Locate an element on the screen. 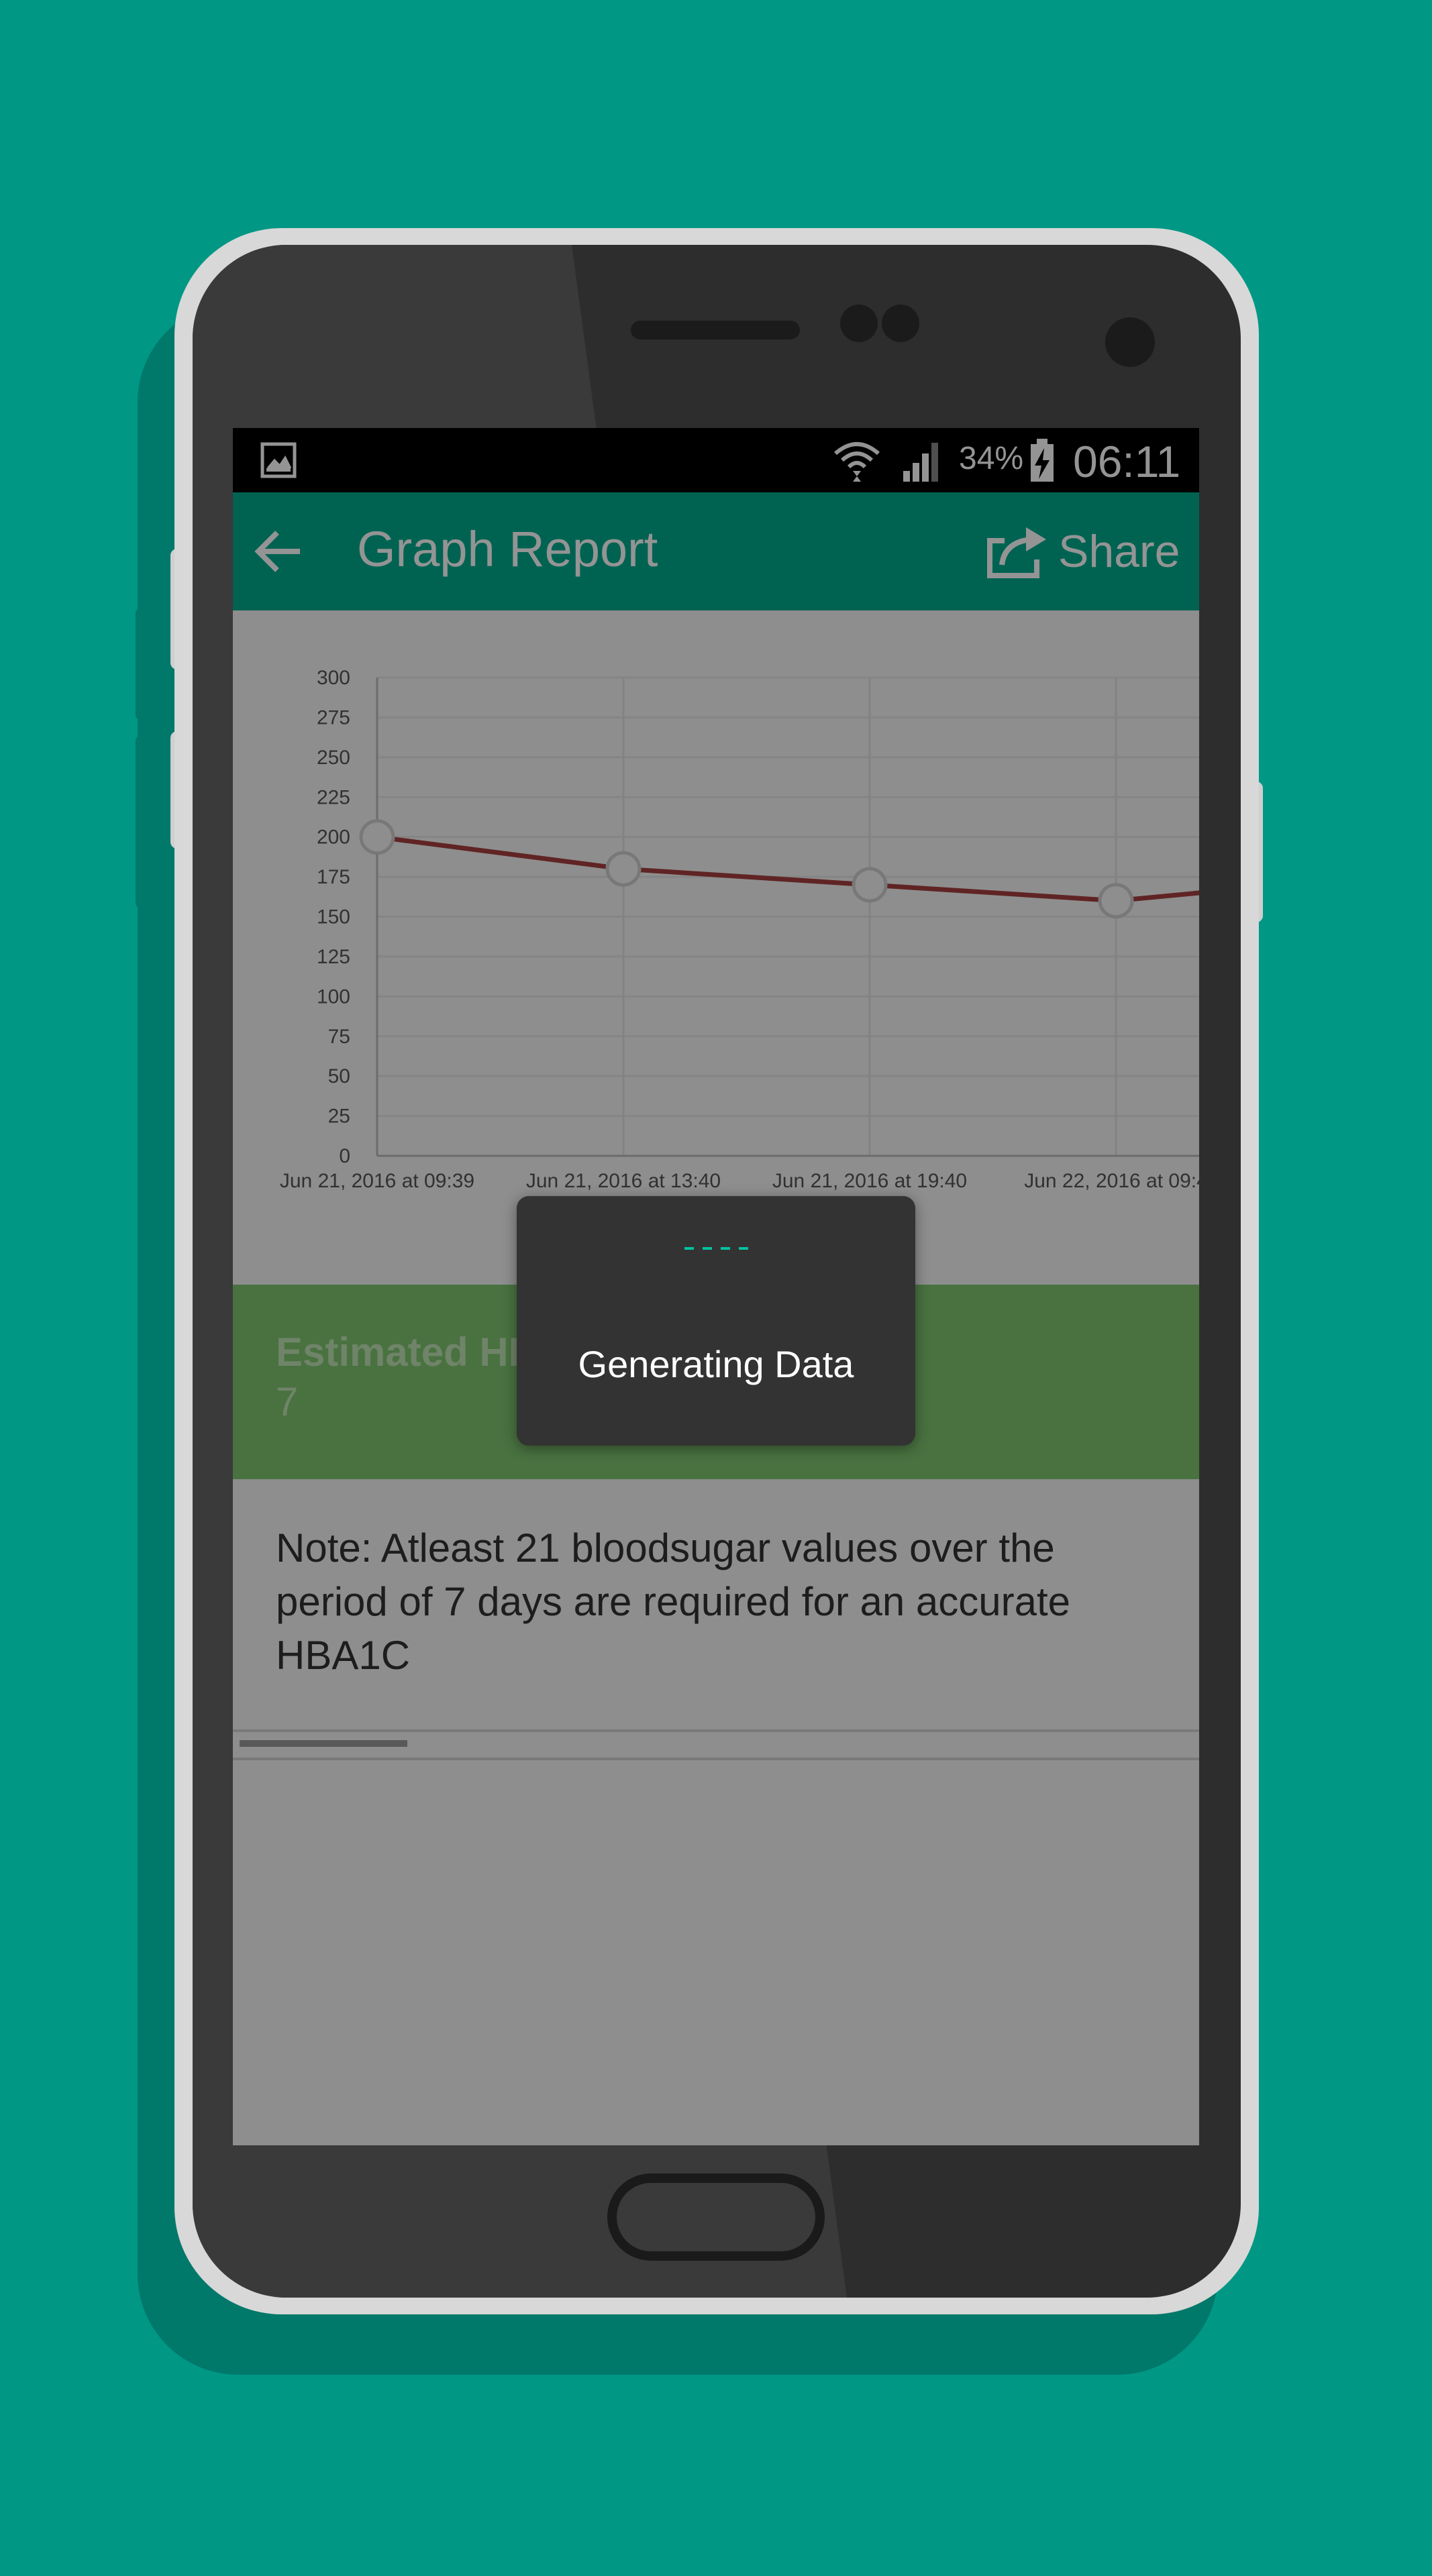 This screenshot has height=2576, width=1432. y-tick-label: 275 is located at coordinates (333, 717).